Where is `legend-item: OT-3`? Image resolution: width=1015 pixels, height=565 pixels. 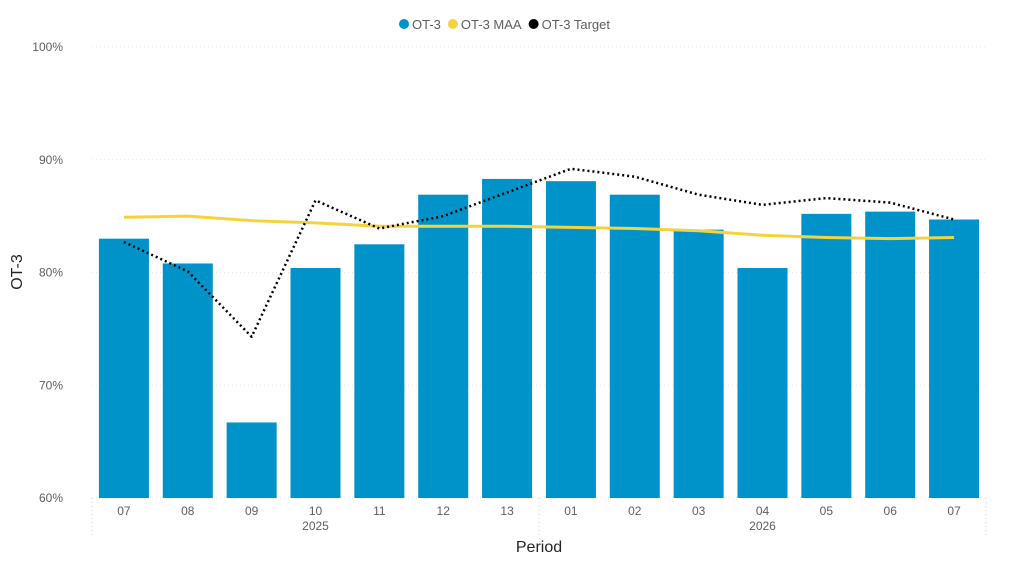 legend-item: OT-3 is located at coordinates (426, 24).